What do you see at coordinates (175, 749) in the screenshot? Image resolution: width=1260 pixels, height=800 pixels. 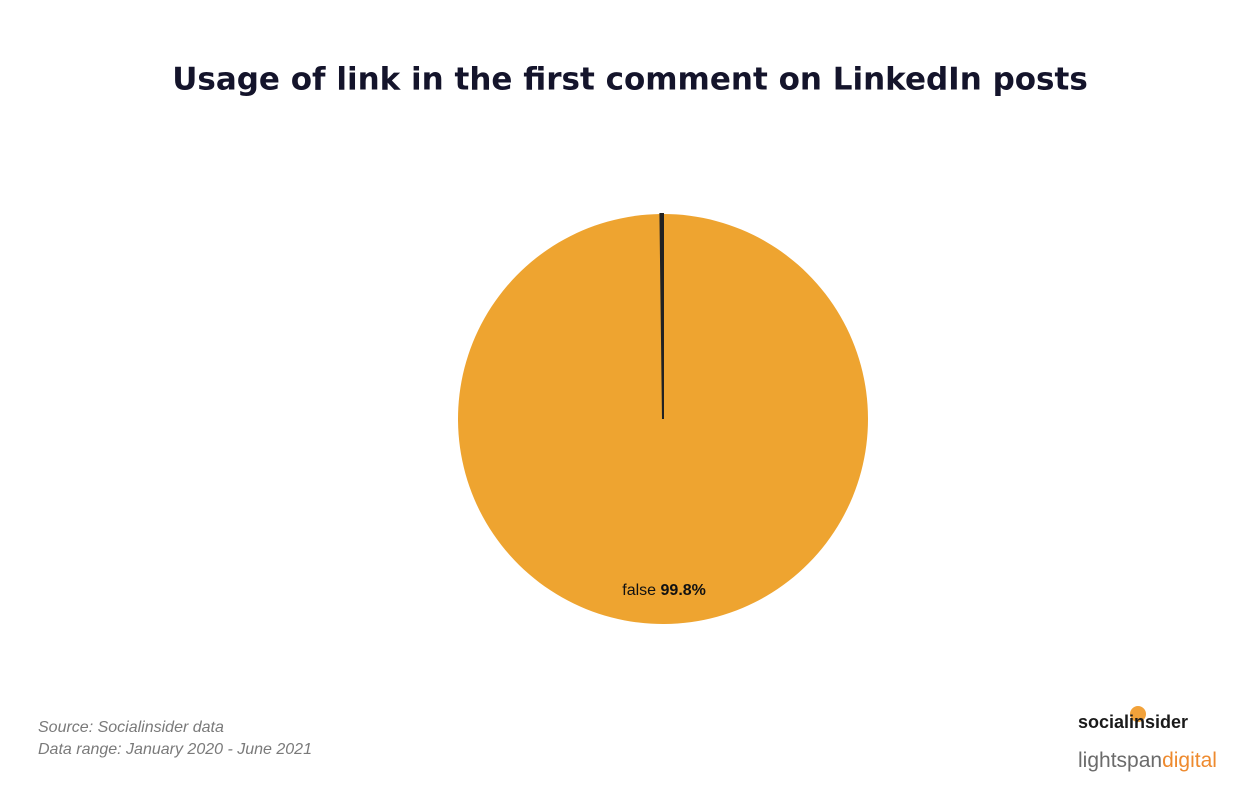 I see `range-note: Data range: January 2020 - June 2021` at bounding box center [175, 749].